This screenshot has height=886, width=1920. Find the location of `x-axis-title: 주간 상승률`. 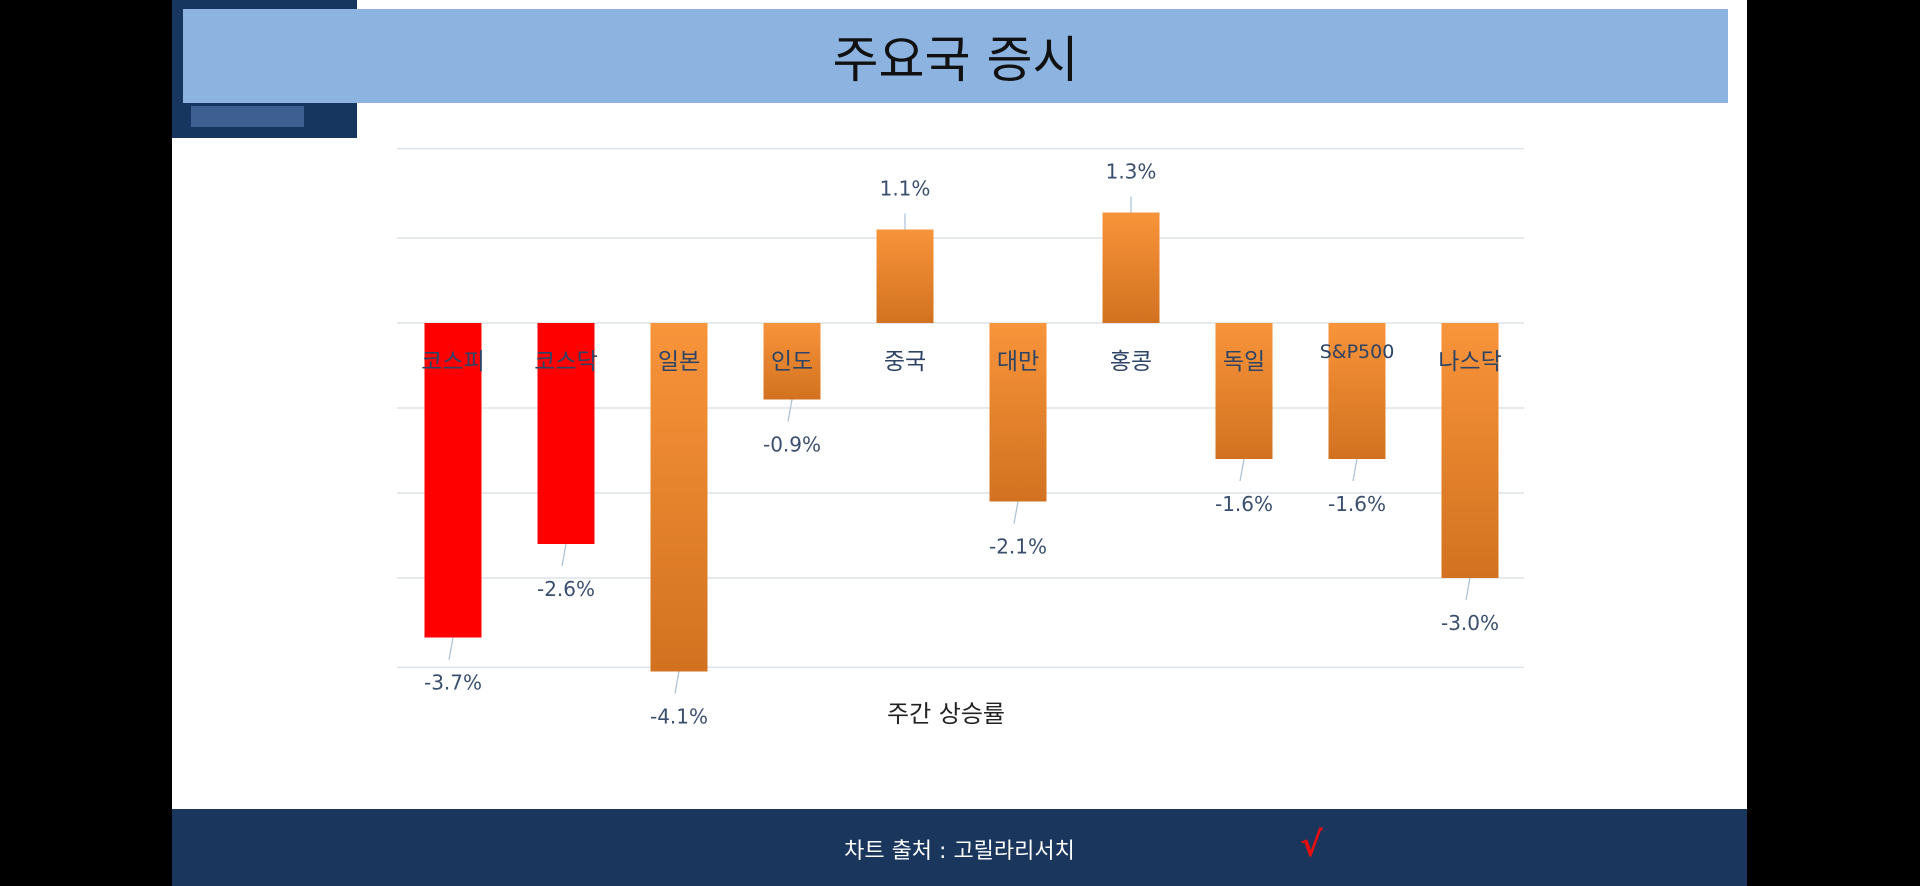

x-axis-title: 주간 상승률 is located at coordinates (946, 714).